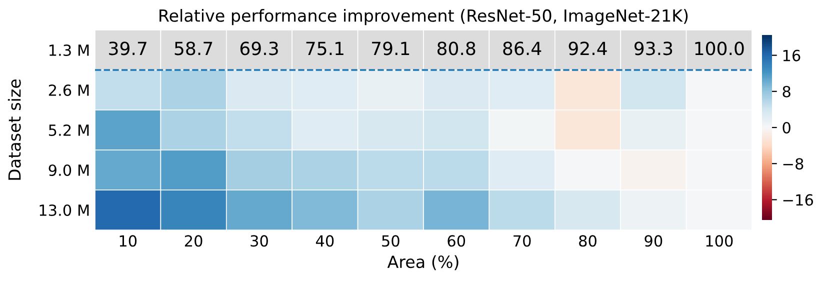  I want to click on data-label: 75.1, so click(325, 49).